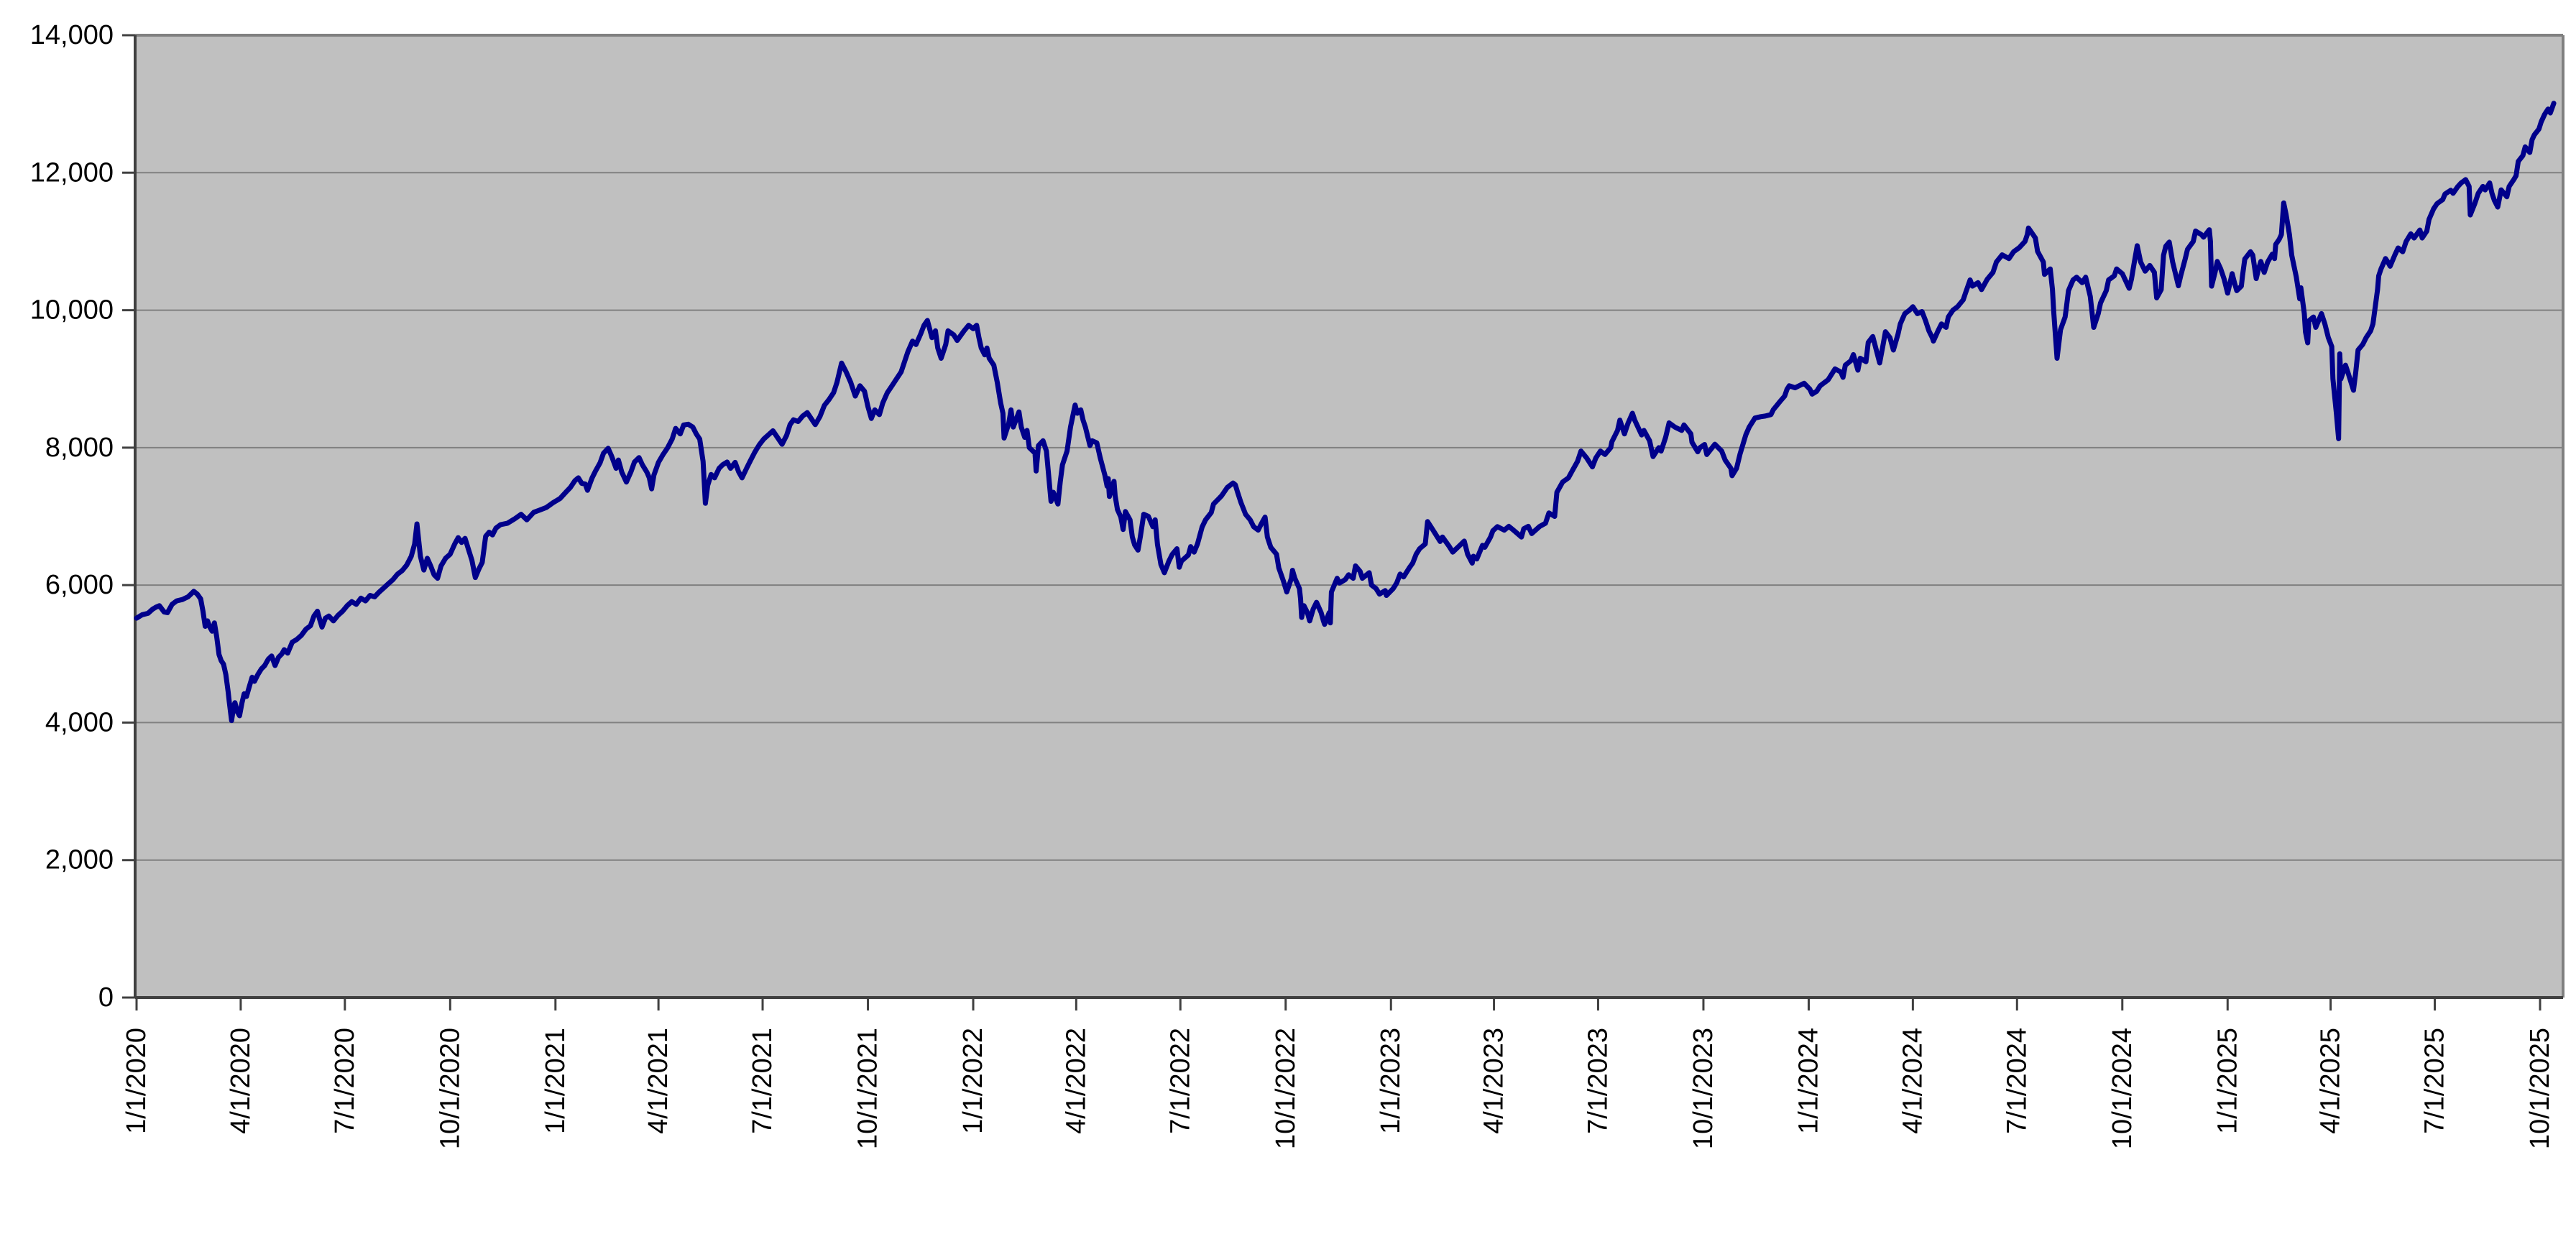  I want to click on y-axis-label: 6,000, so click(79, 585).